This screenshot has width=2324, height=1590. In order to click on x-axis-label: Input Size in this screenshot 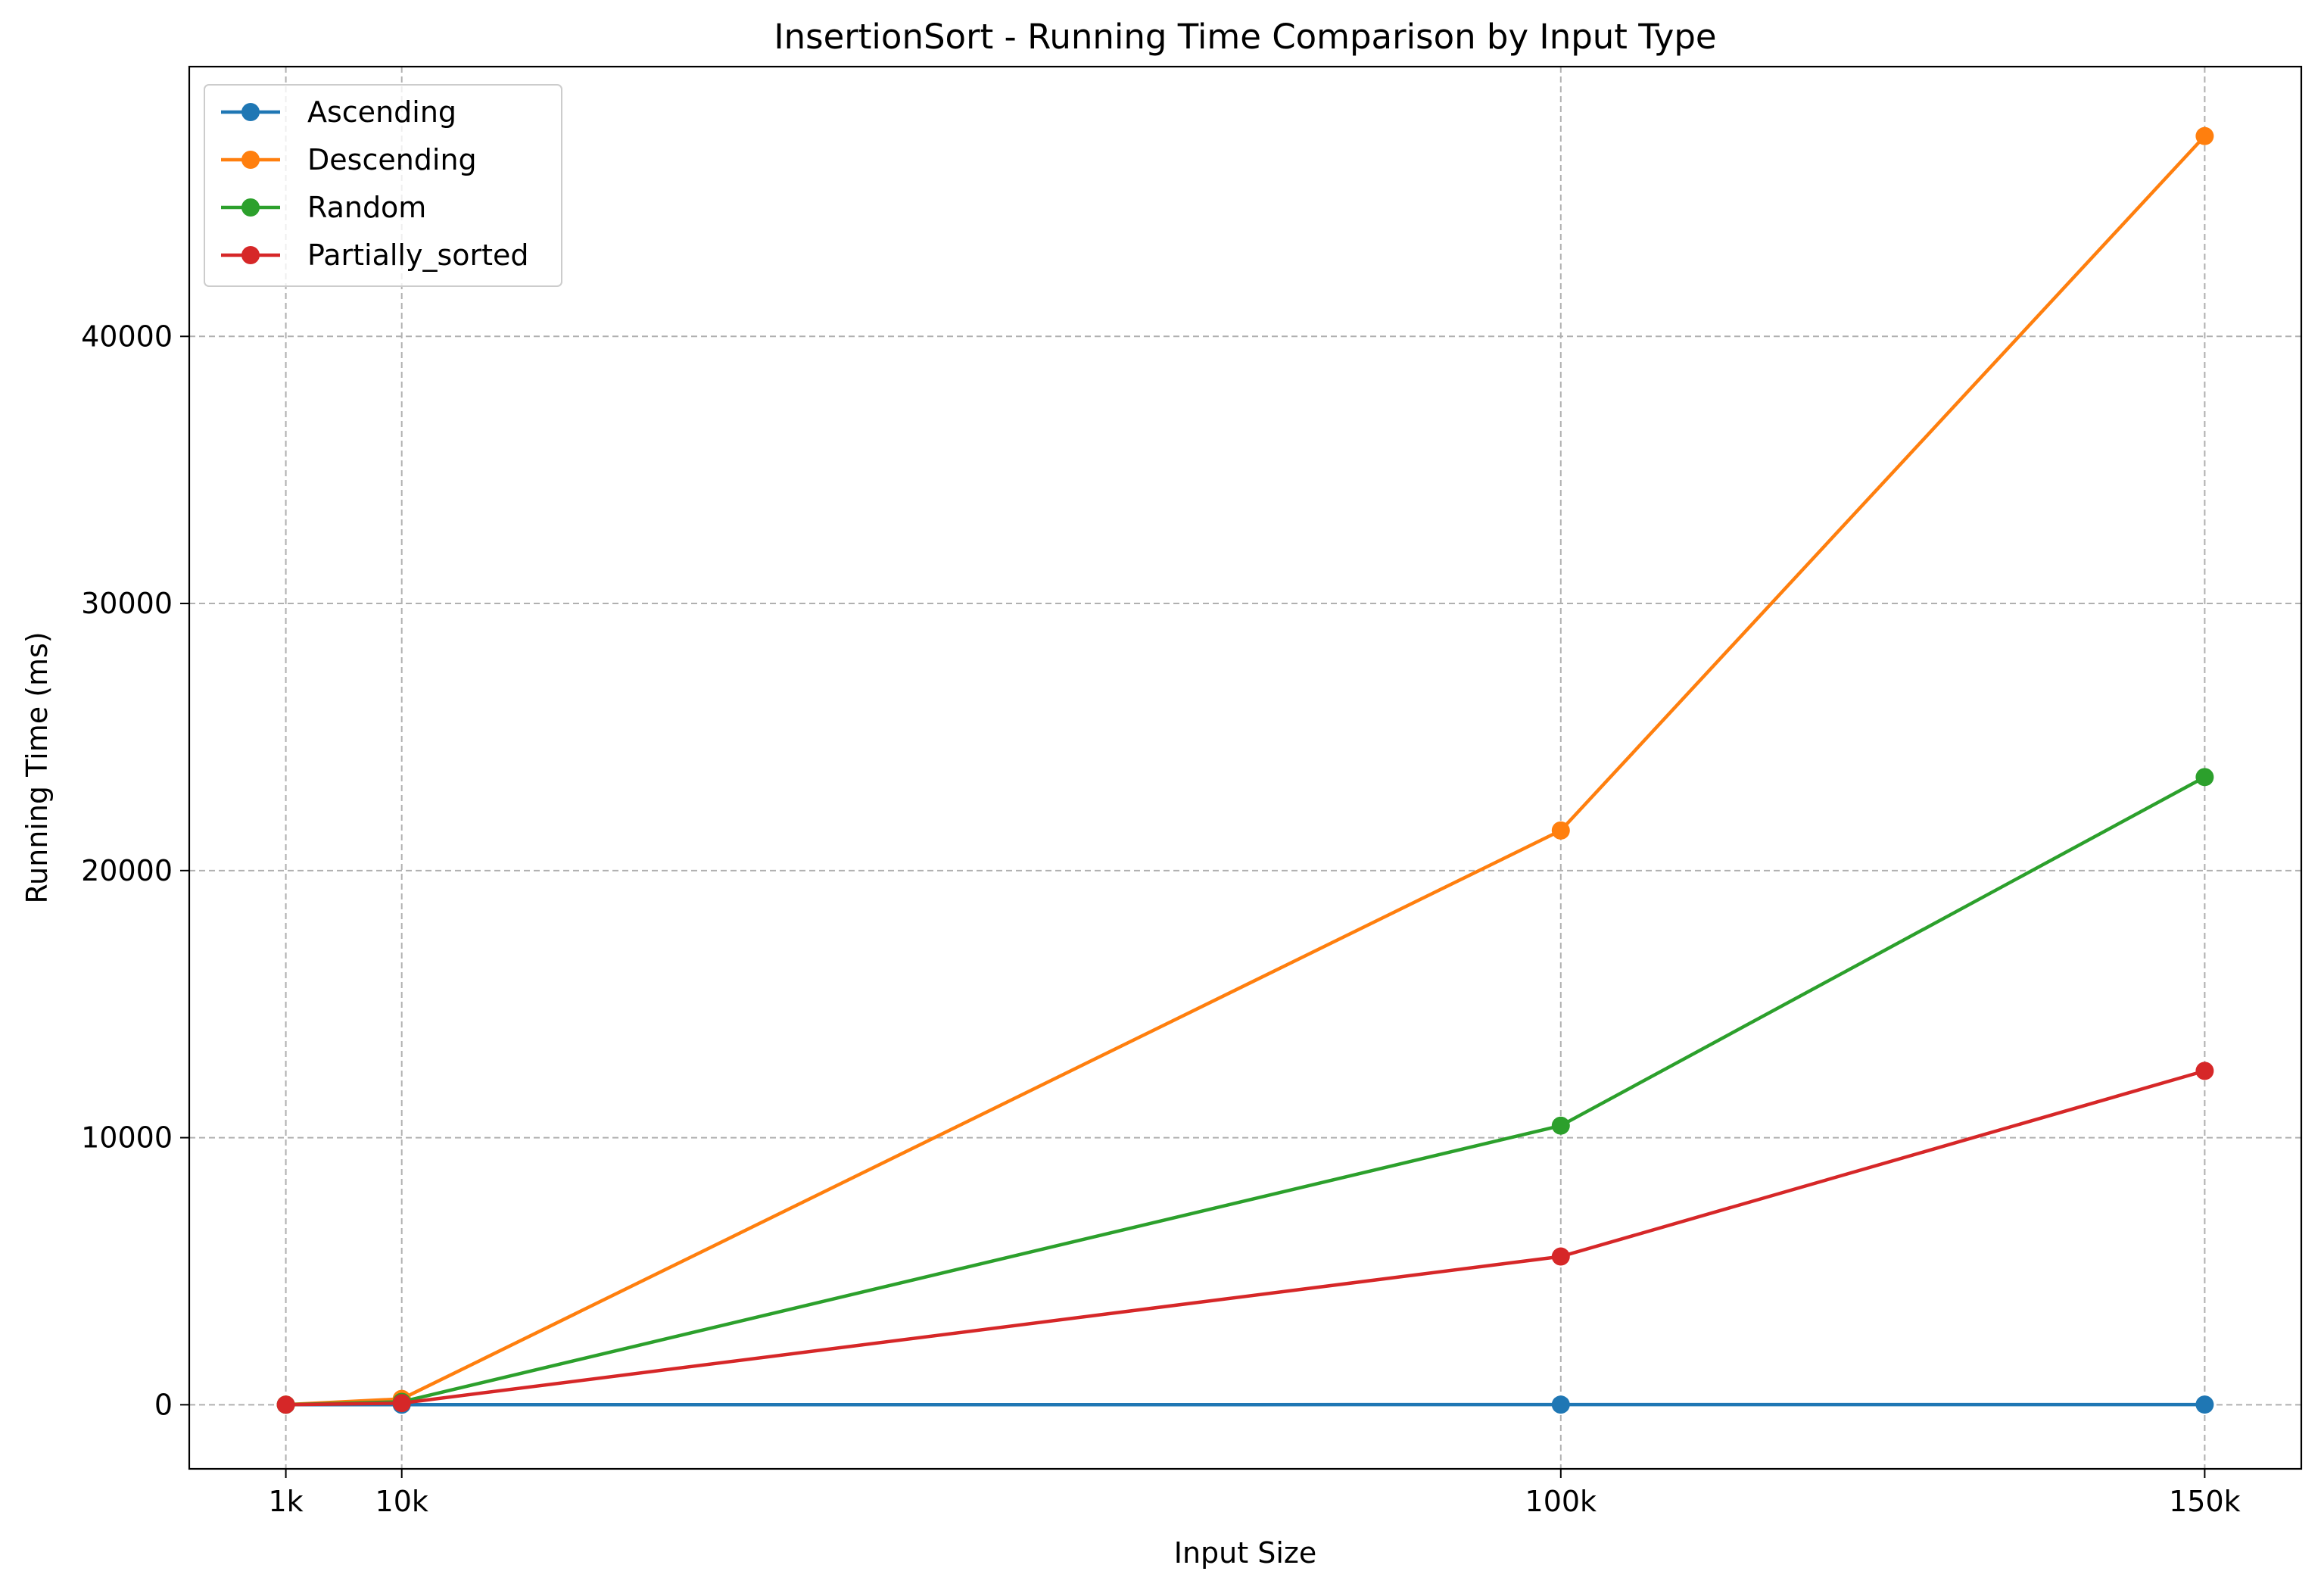, I will do `click(1245, 1553)`.